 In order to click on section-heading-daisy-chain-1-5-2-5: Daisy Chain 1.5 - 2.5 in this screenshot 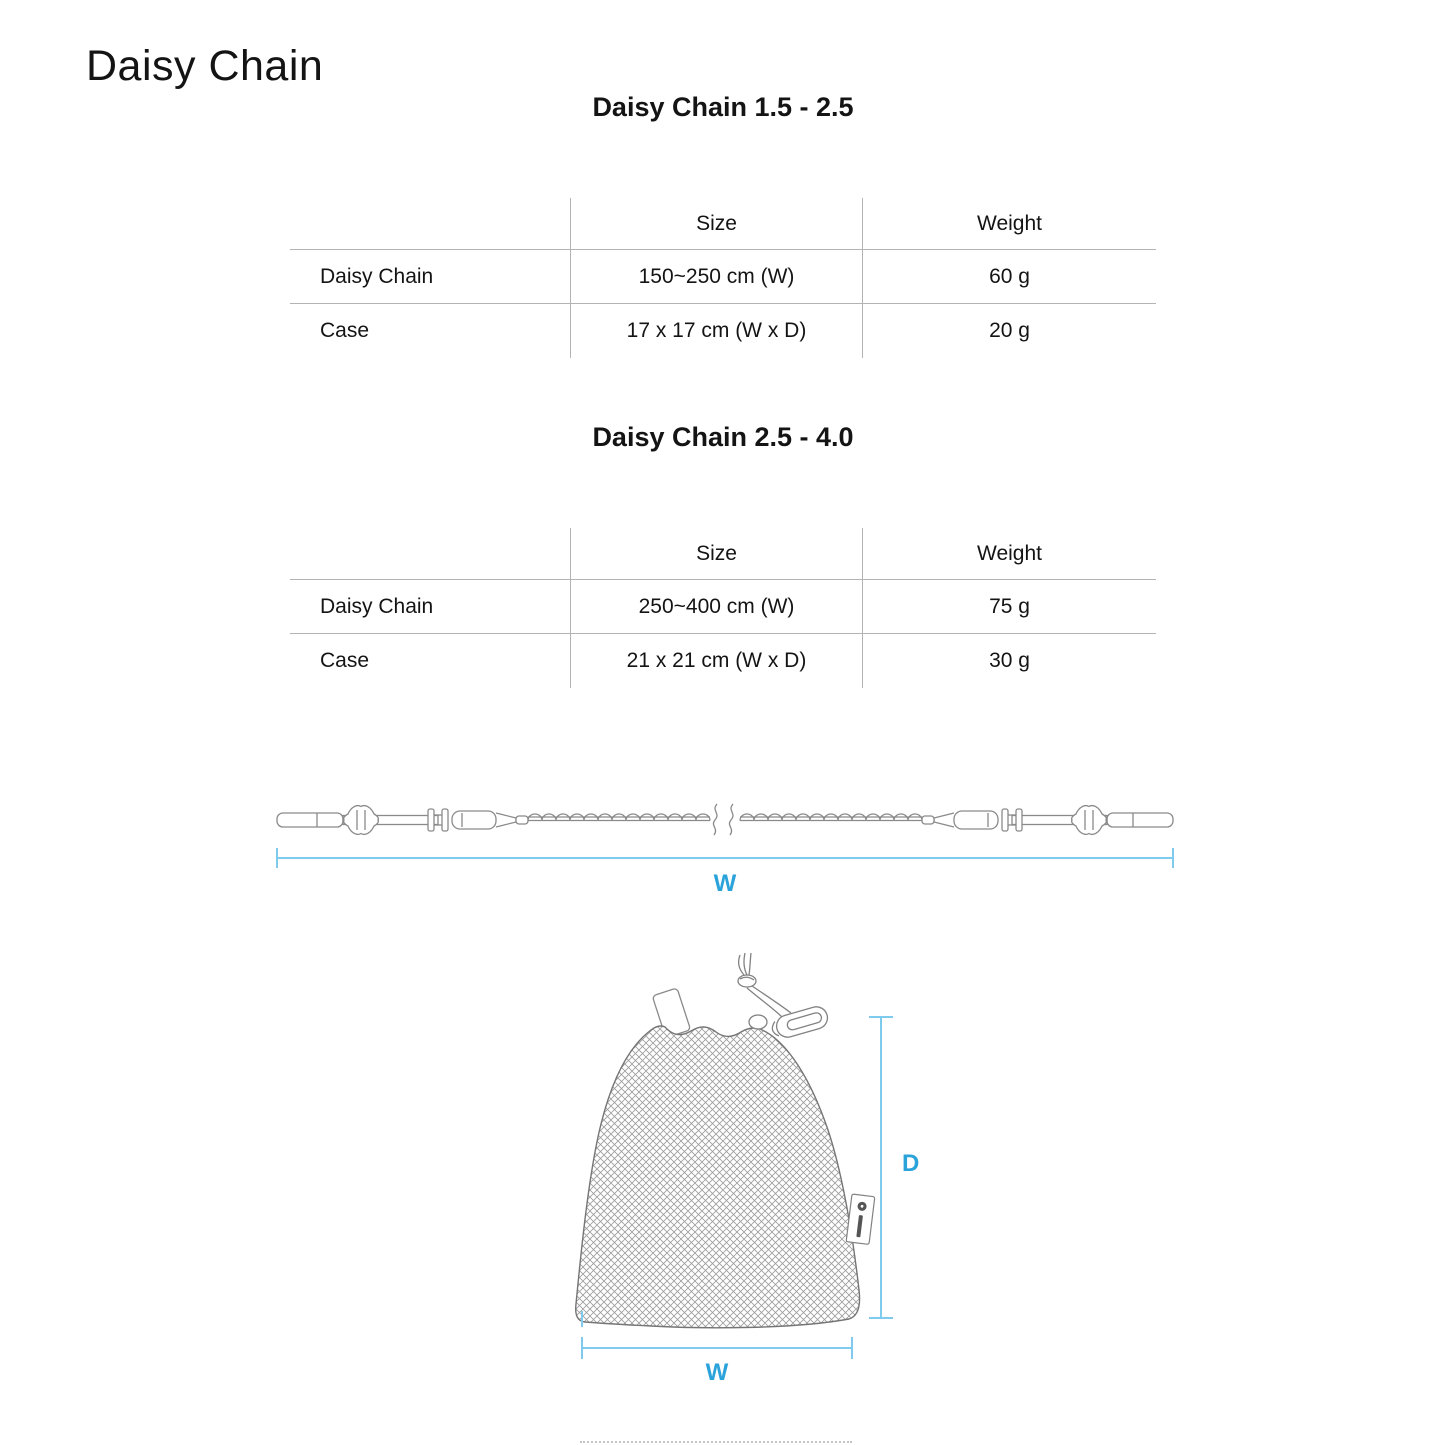, I will do `click(723, 107)`.